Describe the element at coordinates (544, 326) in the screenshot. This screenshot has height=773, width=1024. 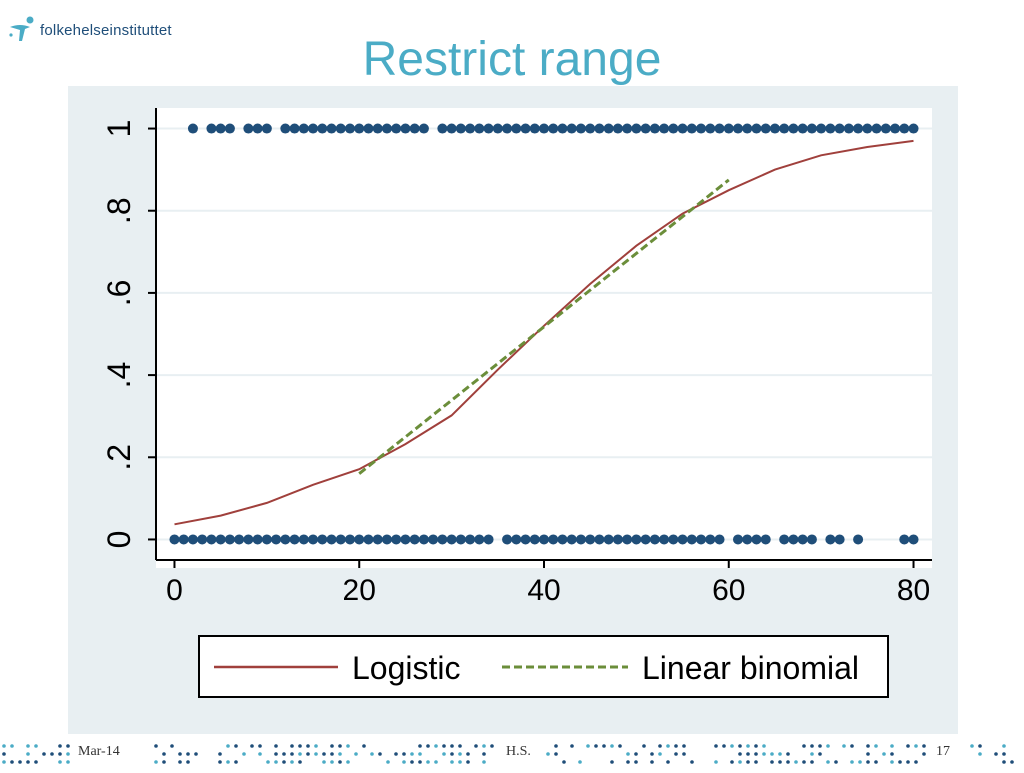
I see `series-line-linear-binomial` at that location.